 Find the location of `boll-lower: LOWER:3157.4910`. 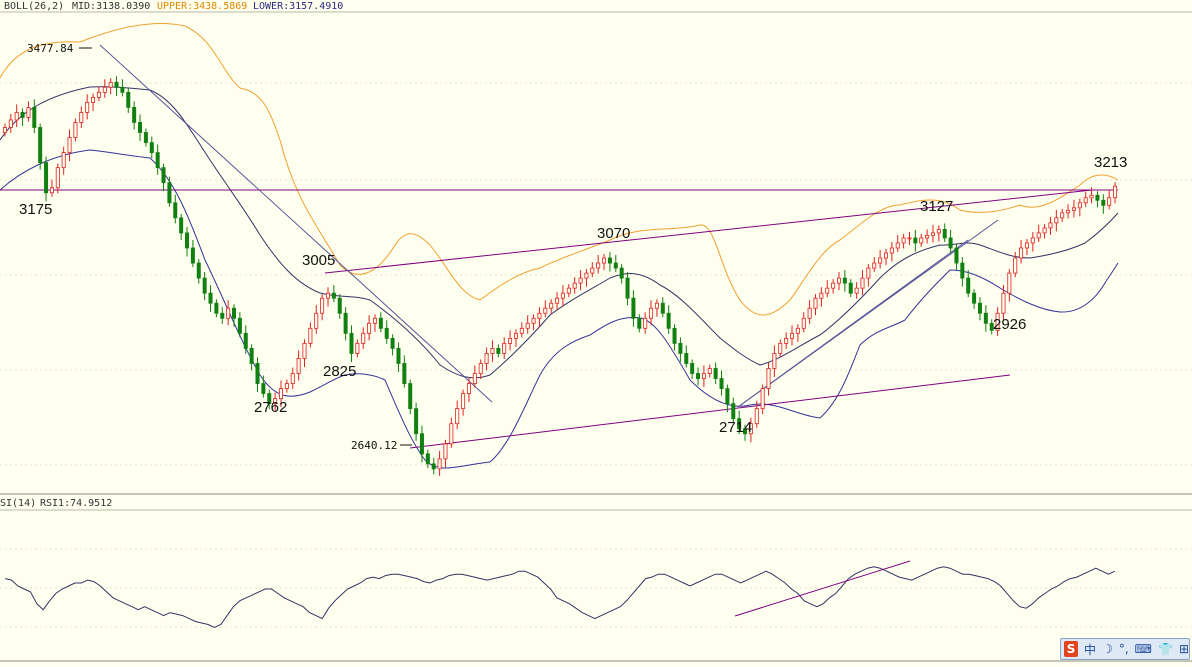

boll-lower: LOWER:3157.4910 is located at coordinates (298, 6).